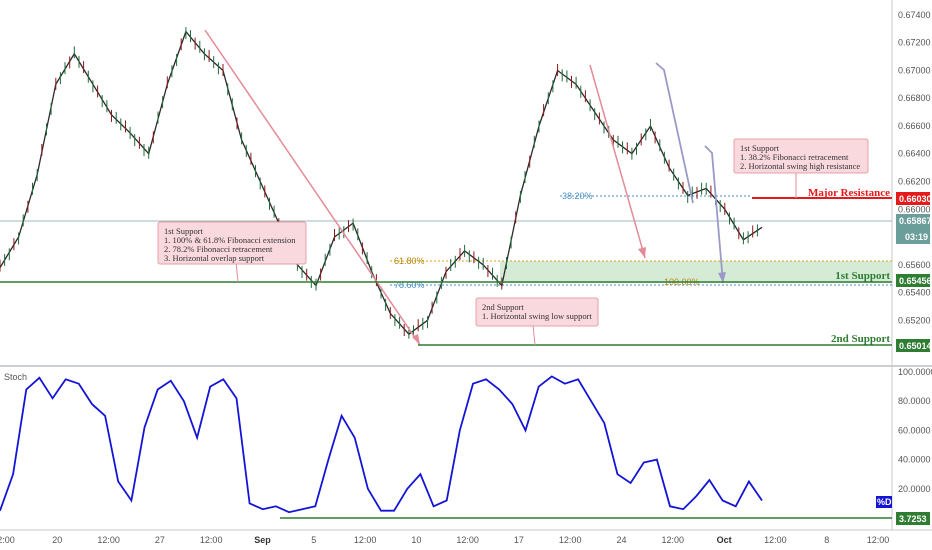  What do you see at coordinates (860, 339) in the screenshot?
I see `second-support-label: 2nd Support` at bounding box center [860, 339].